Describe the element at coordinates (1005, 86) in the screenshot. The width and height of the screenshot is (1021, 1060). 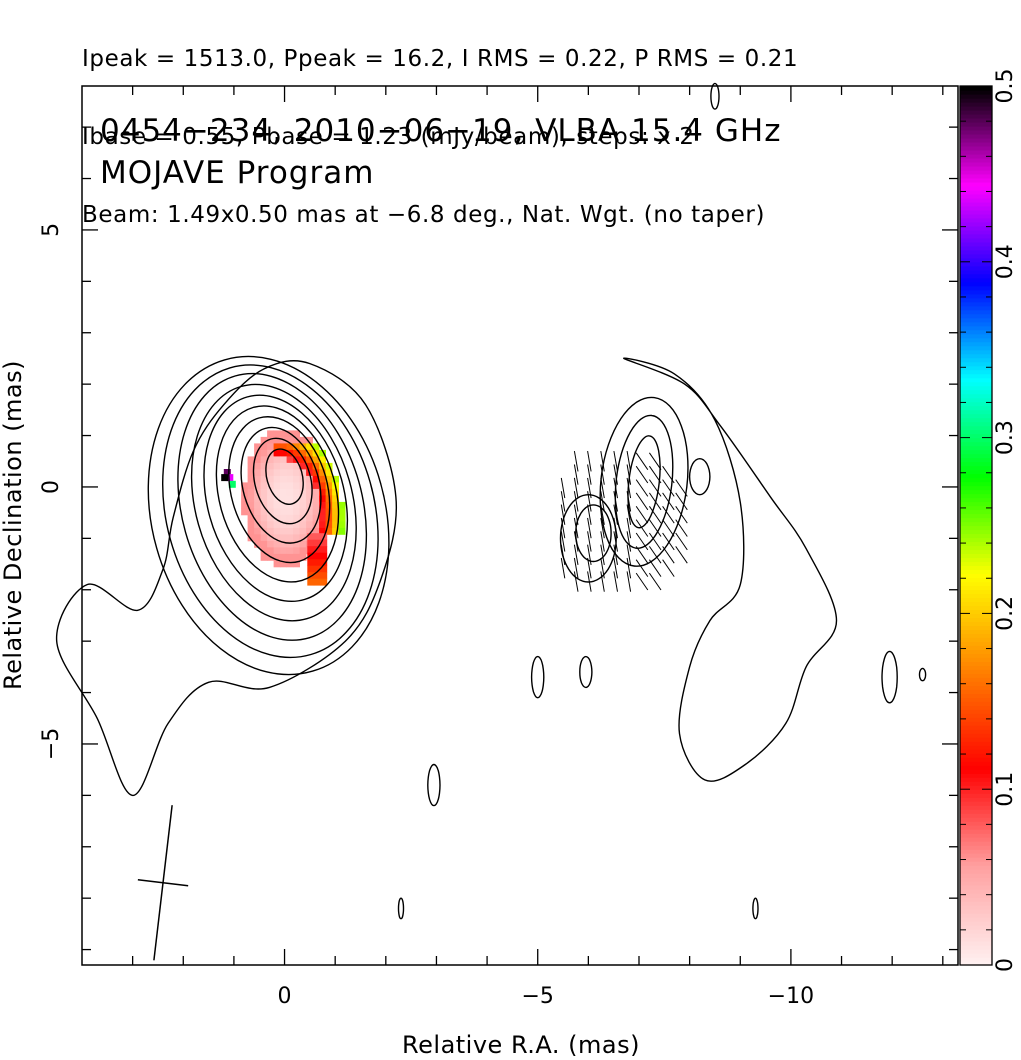
I see `colorbar-tick-label: 0.5` at that location.